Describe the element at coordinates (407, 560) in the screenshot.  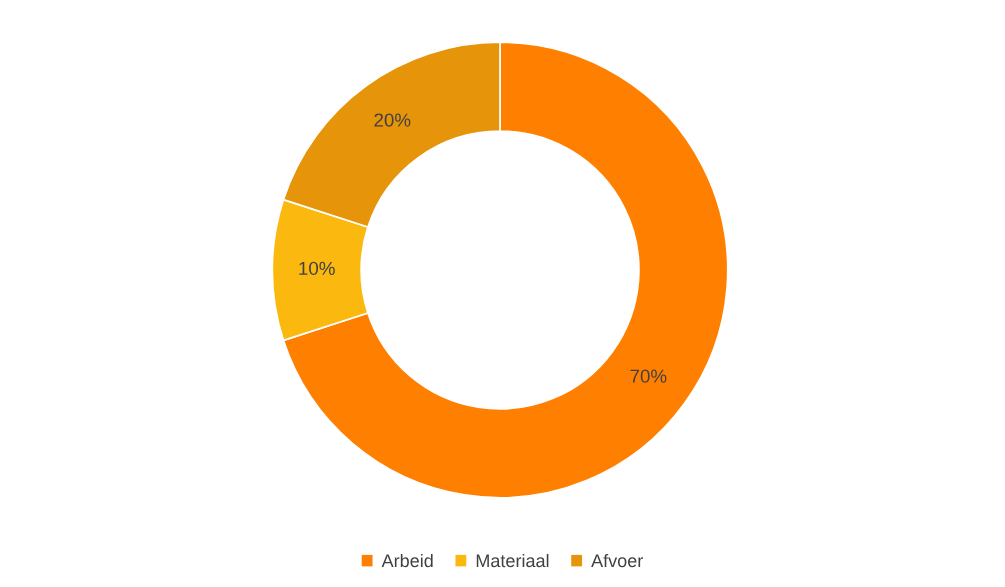
I see `legend-label: Arbeid` at that location.